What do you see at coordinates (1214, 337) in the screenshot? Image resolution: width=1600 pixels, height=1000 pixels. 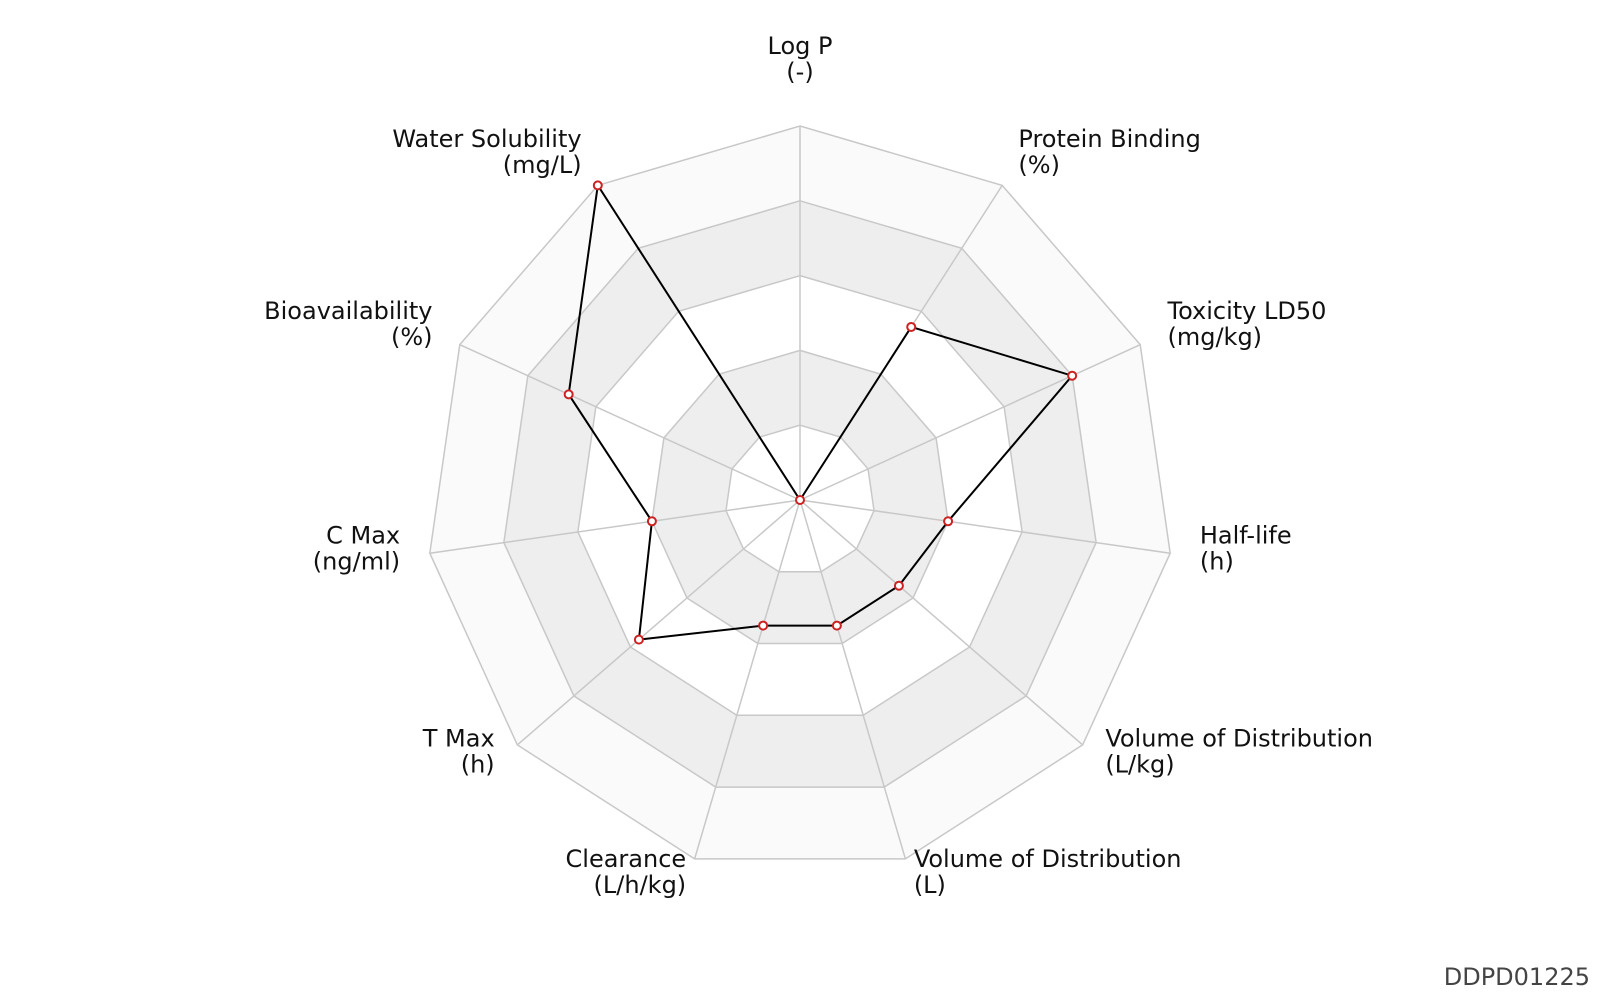 I see `axis-unit: (mg/kg)` at bounding box center [1214, 337].